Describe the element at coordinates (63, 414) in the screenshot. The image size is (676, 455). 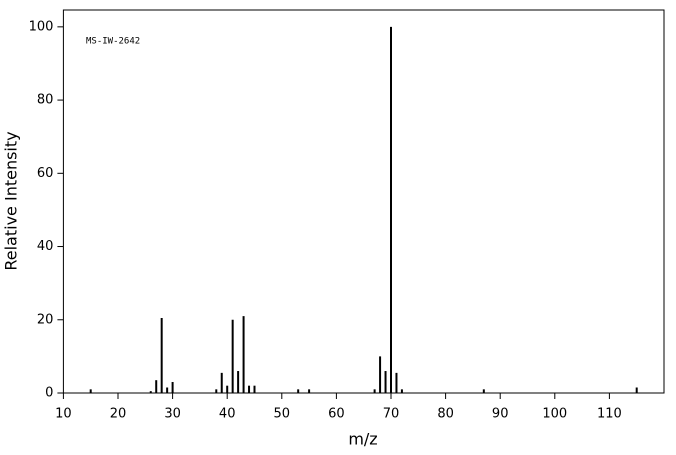
I see `x-tick-label: 10` at that location.